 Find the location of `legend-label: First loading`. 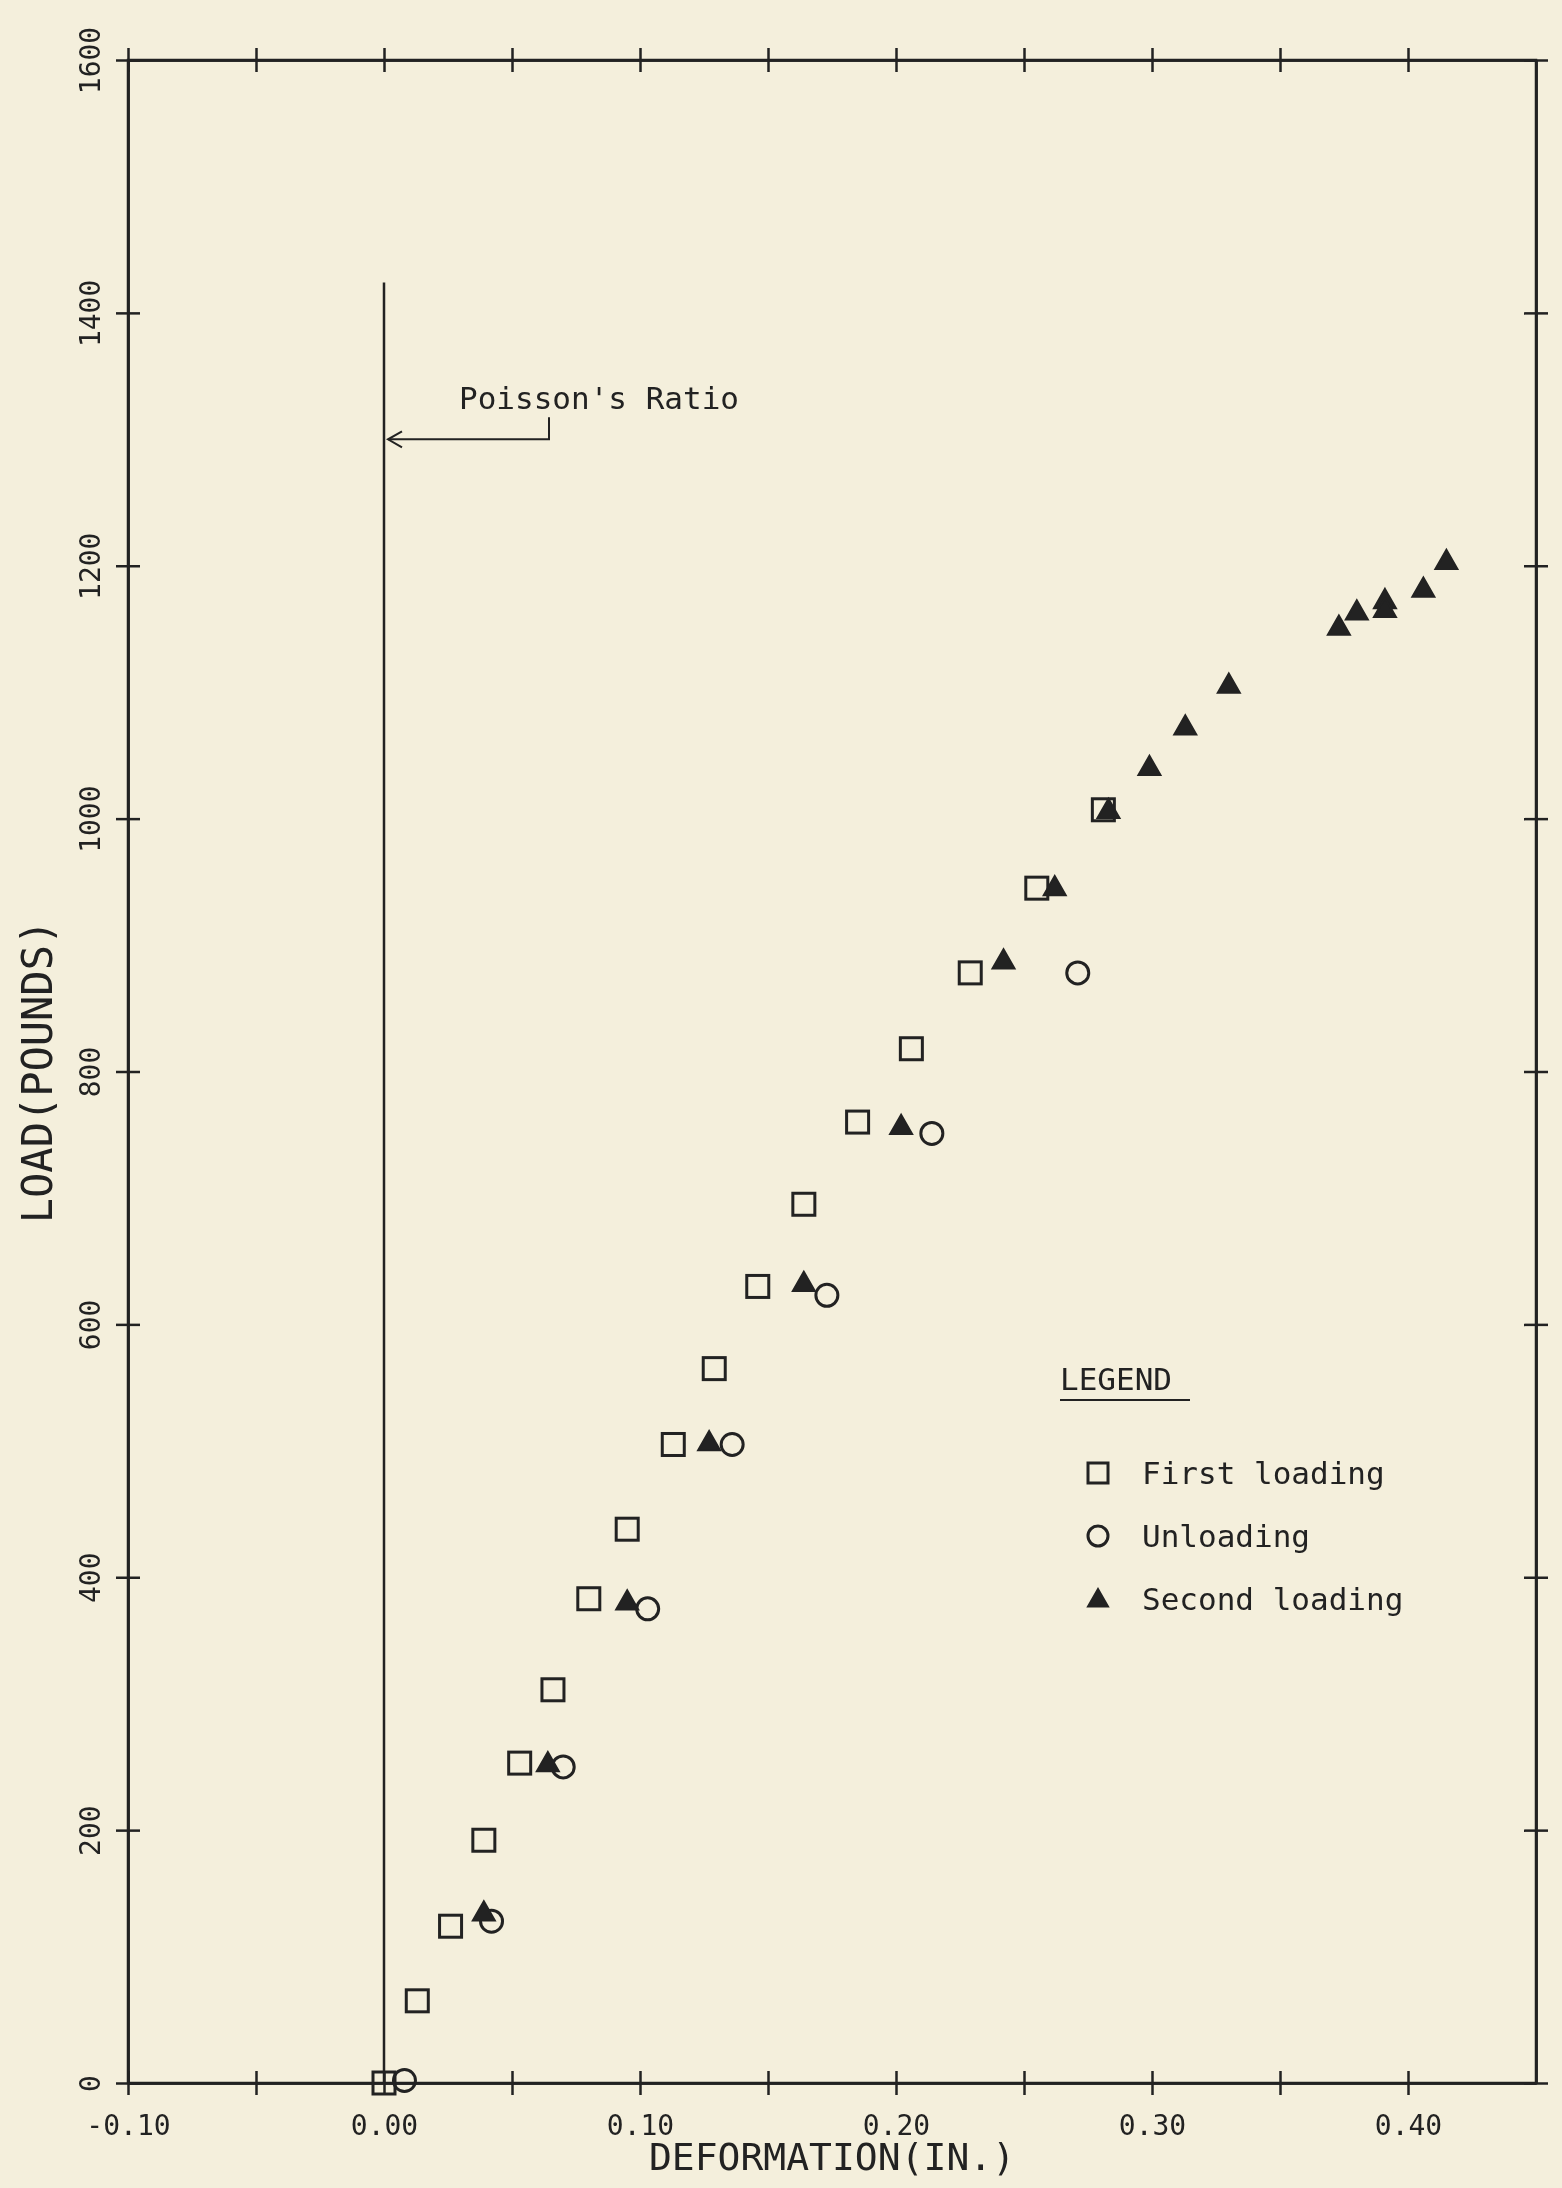

legend-label: First loading is located at coordinates (1263, 1473).